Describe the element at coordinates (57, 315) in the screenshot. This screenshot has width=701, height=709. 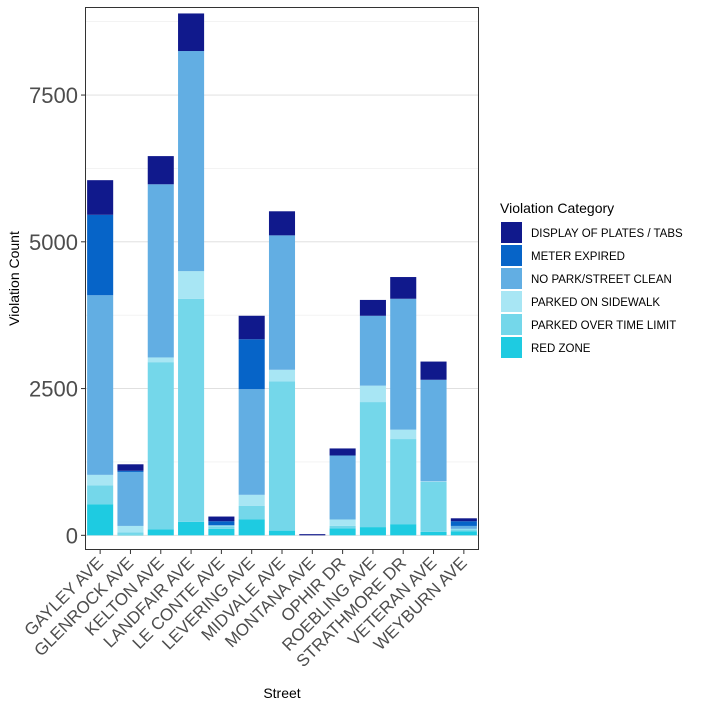
I see `y-axis: 0 2500 5000 7500` at that location.